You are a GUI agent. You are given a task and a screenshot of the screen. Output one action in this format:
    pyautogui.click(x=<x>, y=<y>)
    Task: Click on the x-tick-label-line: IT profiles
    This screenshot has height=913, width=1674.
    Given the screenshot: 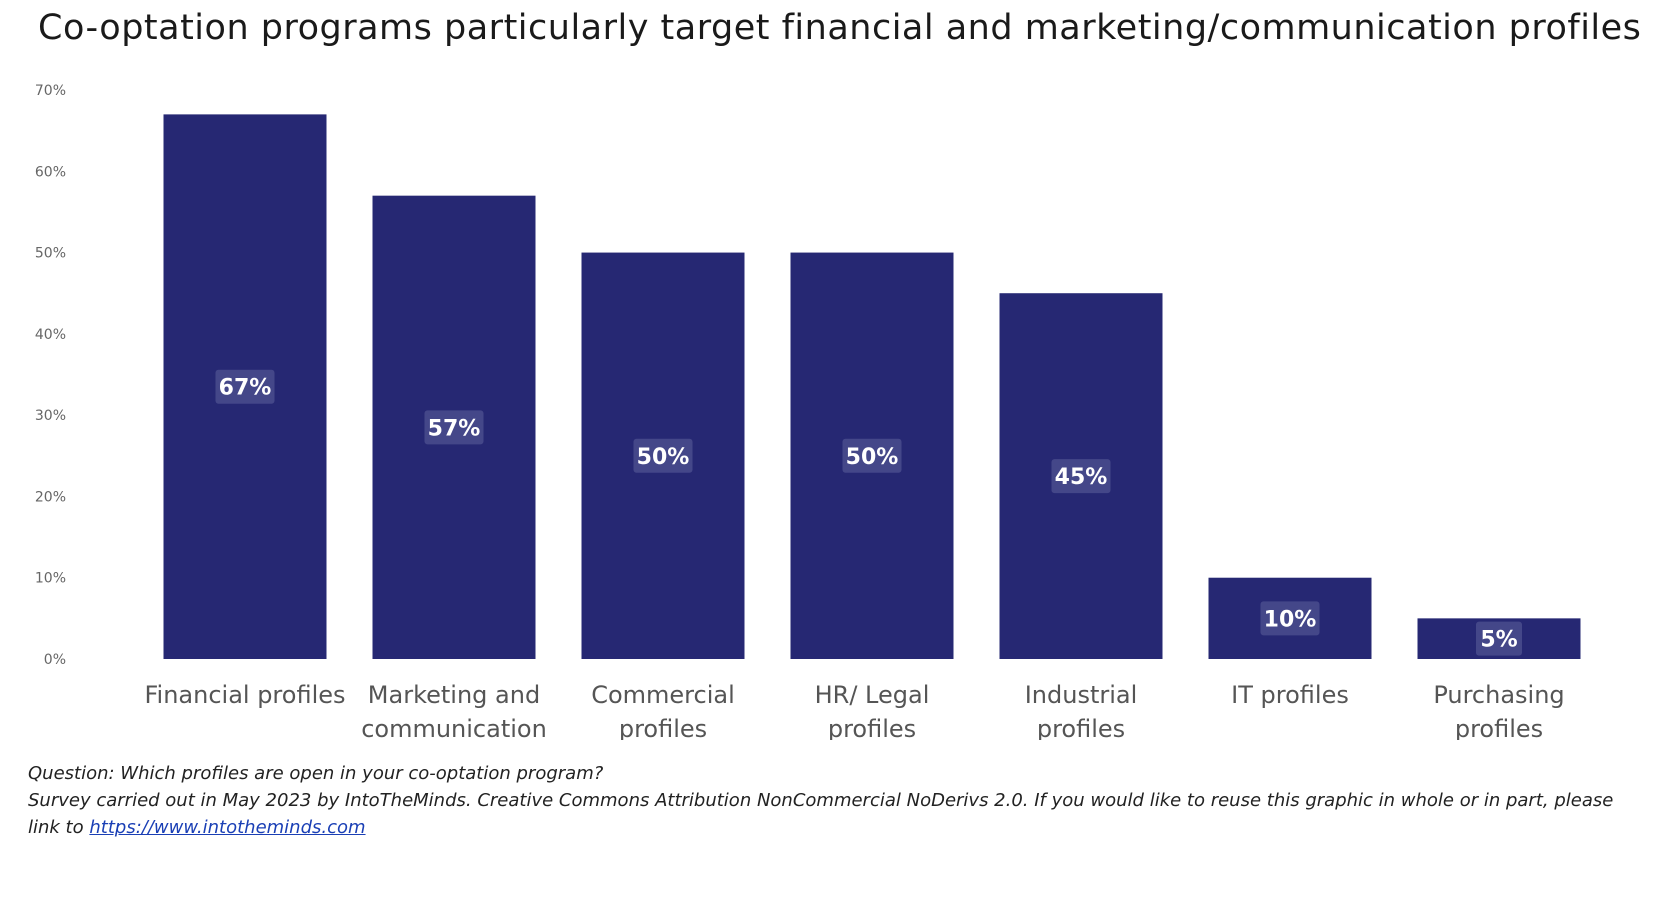 What is the action you would take?
    pyautogui.click(x=1290, y=695)
    